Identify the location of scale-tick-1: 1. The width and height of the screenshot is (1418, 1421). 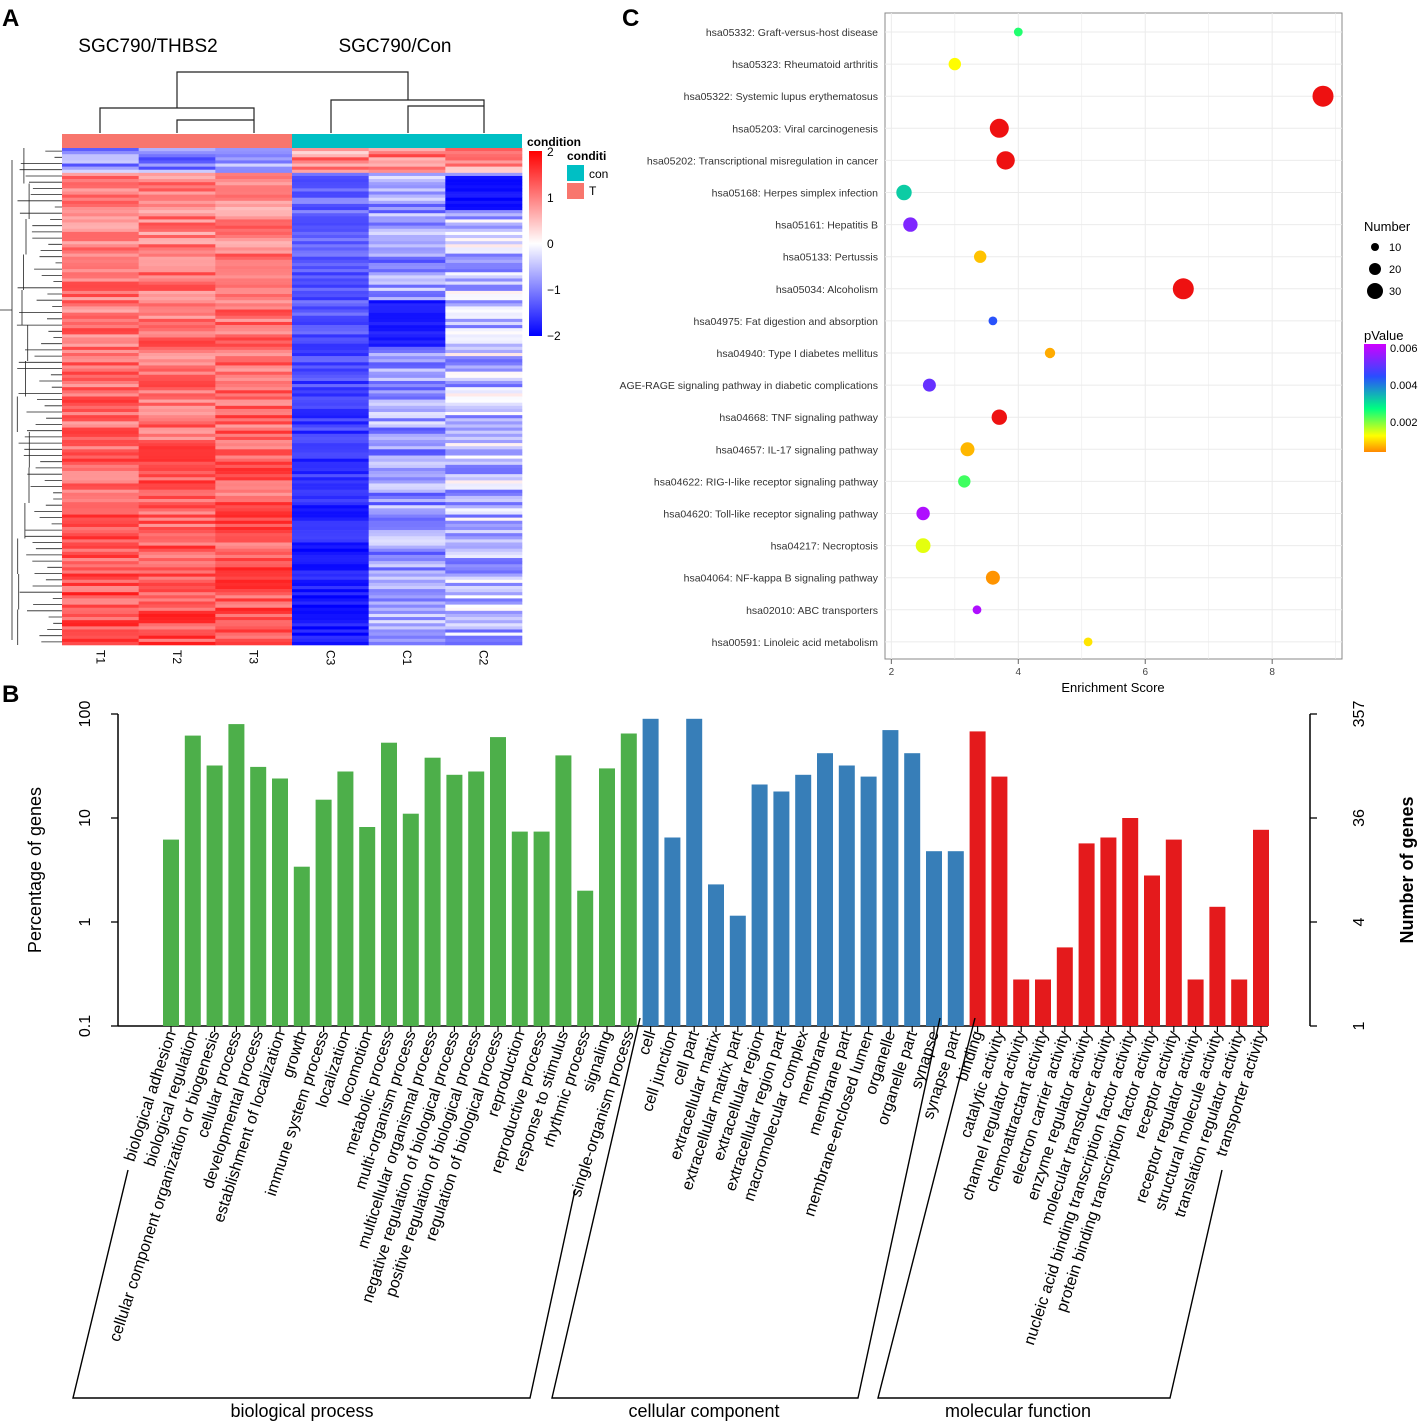
(550, 198).